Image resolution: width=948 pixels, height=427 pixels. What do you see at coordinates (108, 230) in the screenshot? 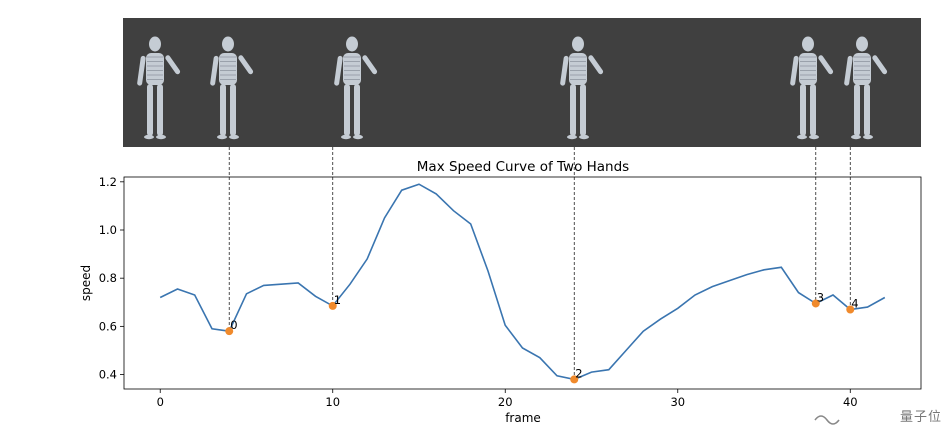
I see `y-tick-label: 1.0` at bounding box center [108, 230].